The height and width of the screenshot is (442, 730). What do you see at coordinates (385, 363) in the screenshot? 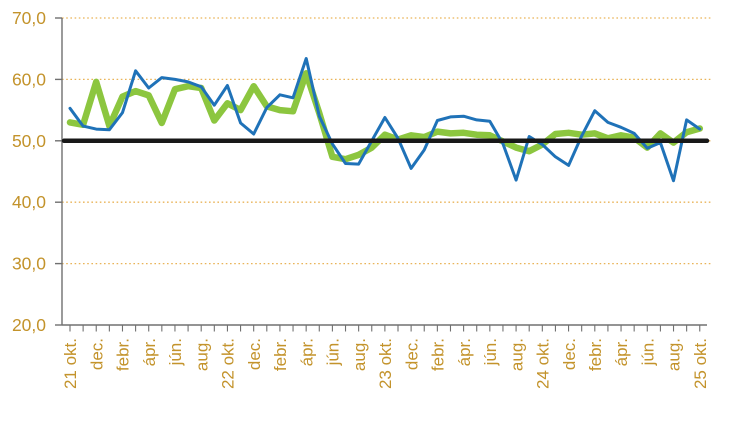
I see `x-tick-label: 23 okt.` at bounding box center [385, 363].